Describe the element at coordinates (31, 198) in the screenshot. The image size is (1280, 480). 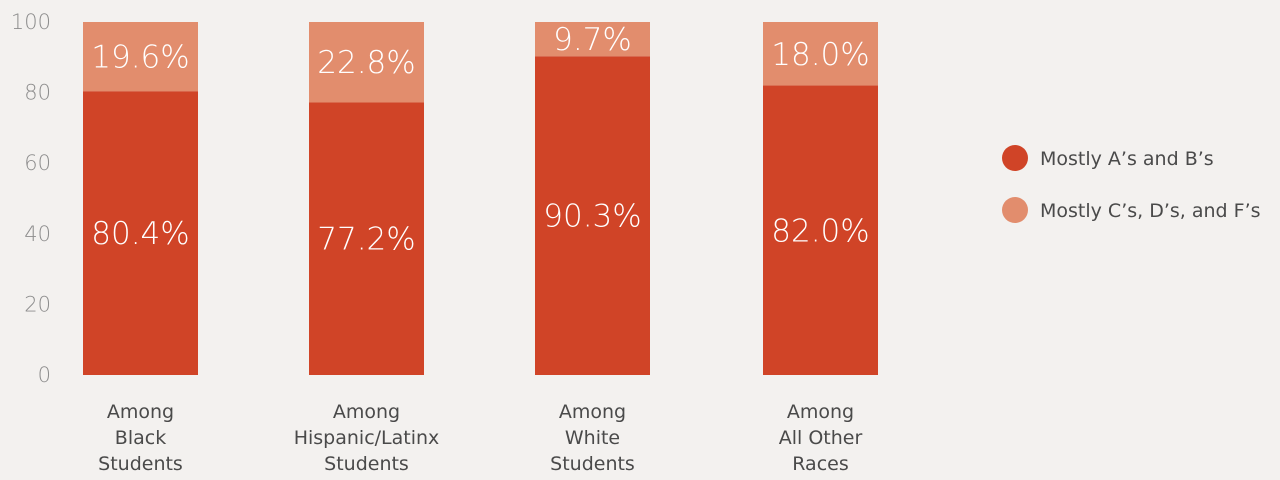
I see `y-axis: 0 20 40 60 80 100` at that location.